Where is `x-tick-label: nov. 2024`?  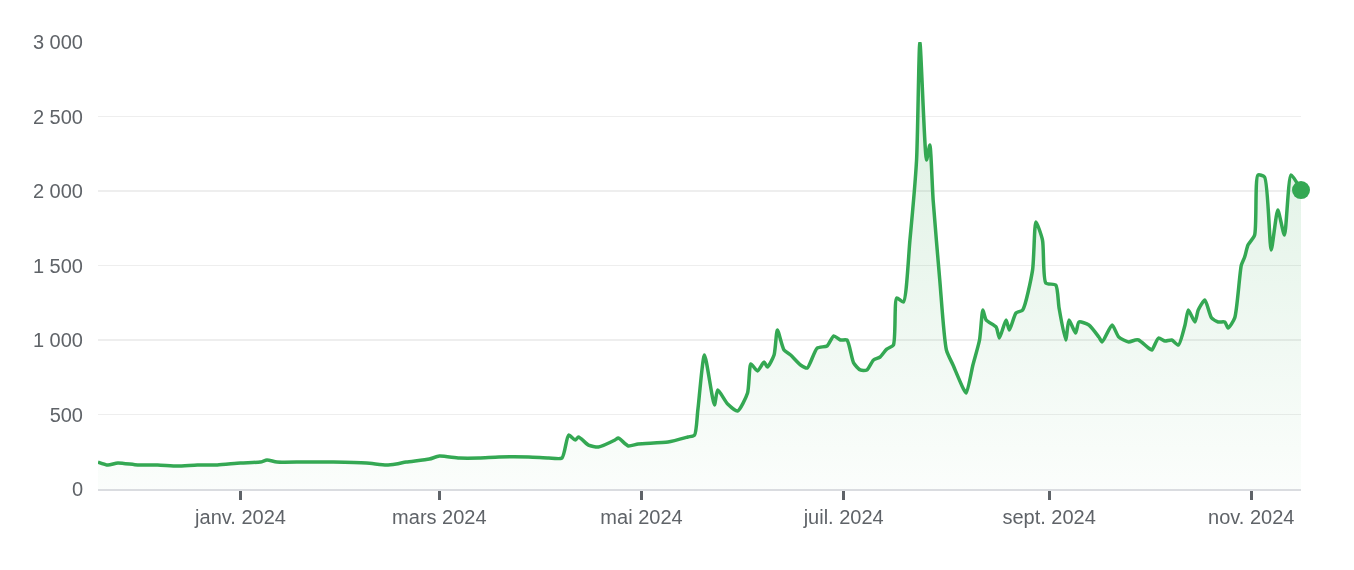
x-tick-label: nov. 2024 is located at coordinates (1251, 517).